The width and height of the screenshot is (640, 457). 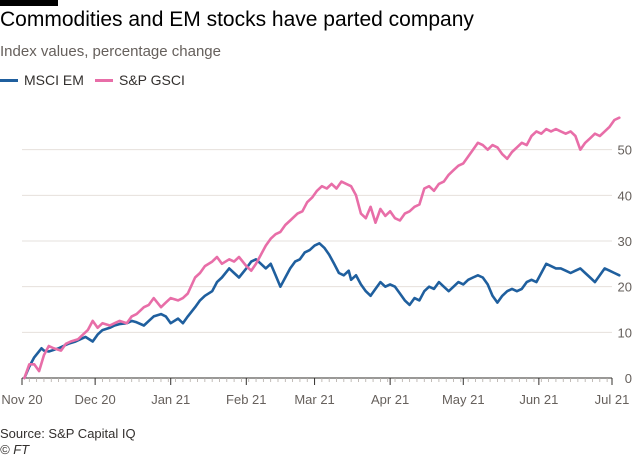 What do you see at coordinates (9, 80) in the screenshot?
I see `legend-swatch-msci` at bounding box center [9, 80].